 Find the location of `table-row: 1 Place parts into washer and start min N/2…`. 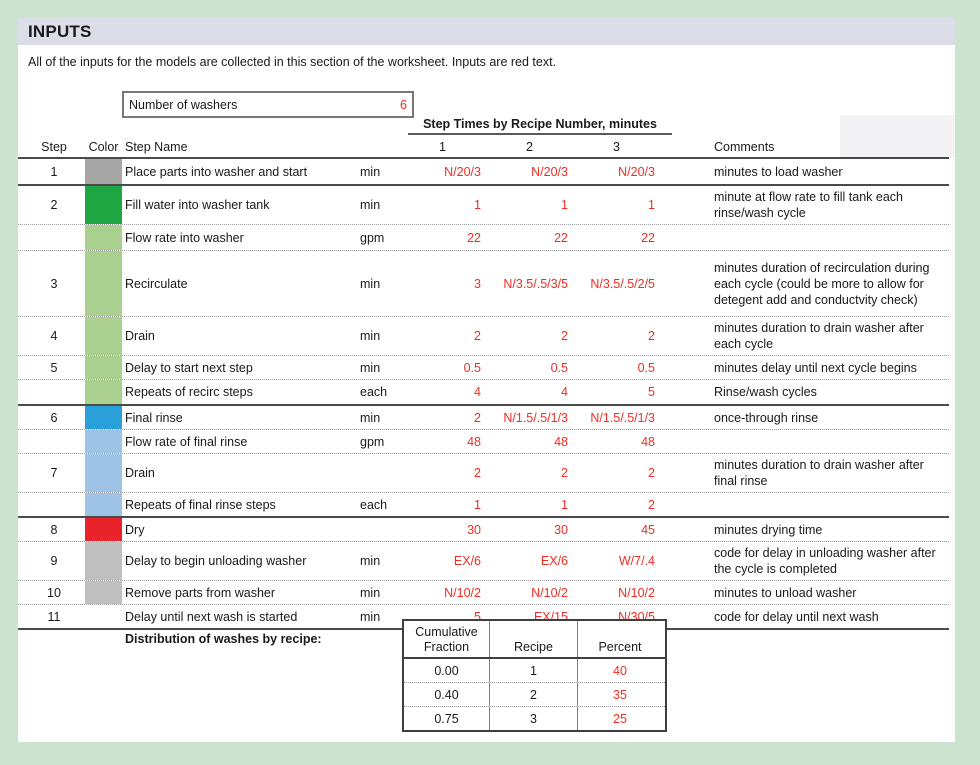

table-row: 1 Place parts into washer and start min N/2… is located at coordinates (483, 172).